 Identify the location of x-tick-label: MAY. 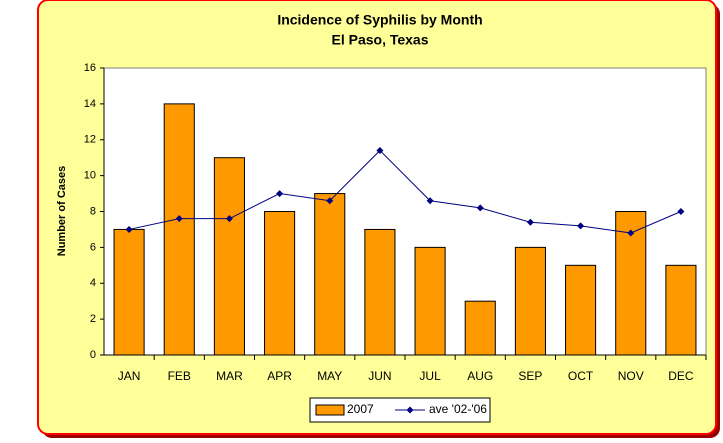
(329, 376).